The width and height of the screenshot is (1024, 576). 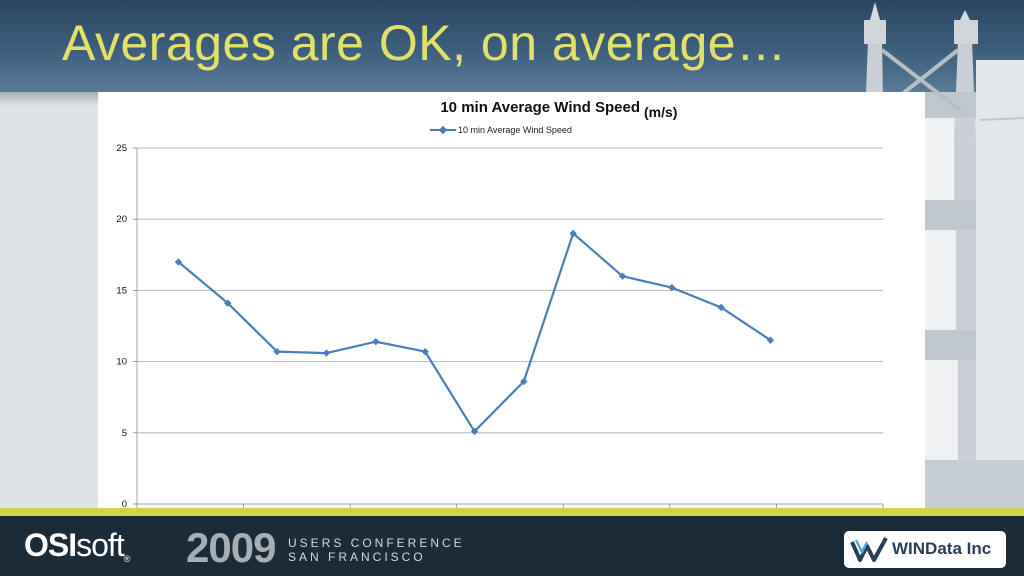 What do you see at coordinates (942, 548) in the screenshot?
I see `windata-logo-text: WINData Inc` at bounding box center [942, 548].